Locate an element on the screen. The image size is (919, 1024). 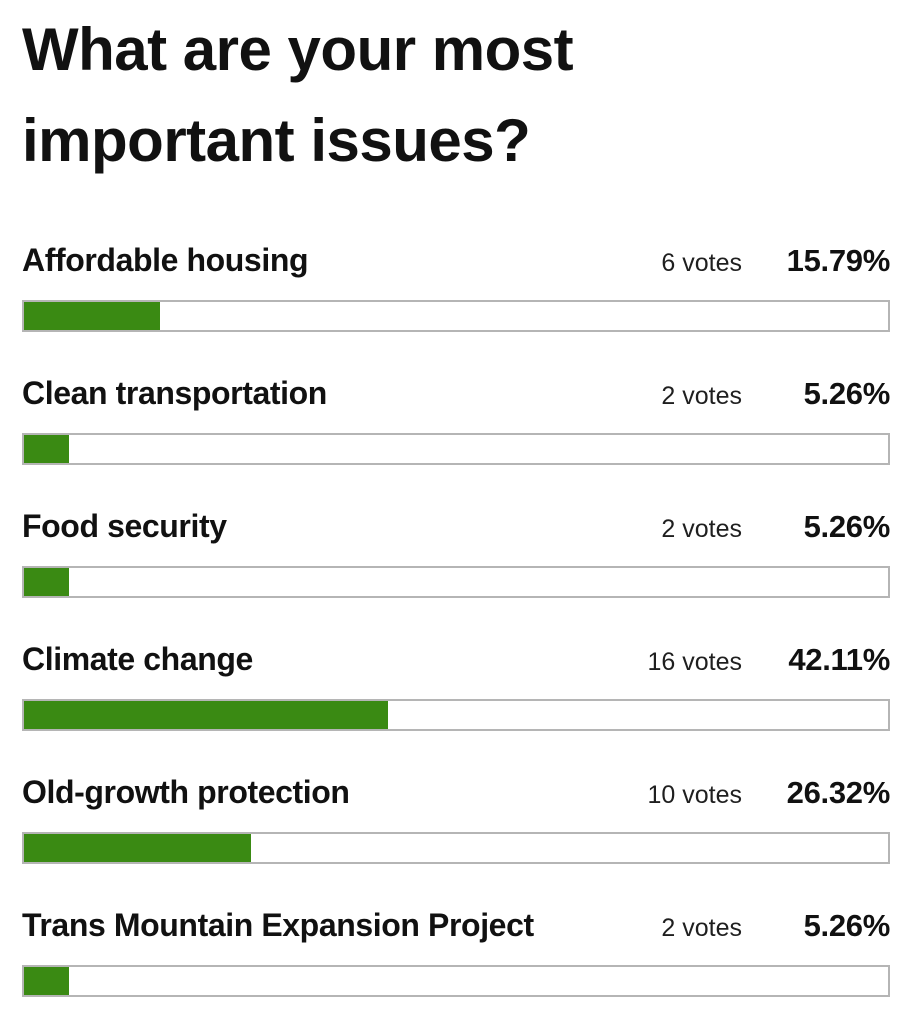
poll-option-header: Climate change 16 votes 42.11% is located at coordinates (456, 659).